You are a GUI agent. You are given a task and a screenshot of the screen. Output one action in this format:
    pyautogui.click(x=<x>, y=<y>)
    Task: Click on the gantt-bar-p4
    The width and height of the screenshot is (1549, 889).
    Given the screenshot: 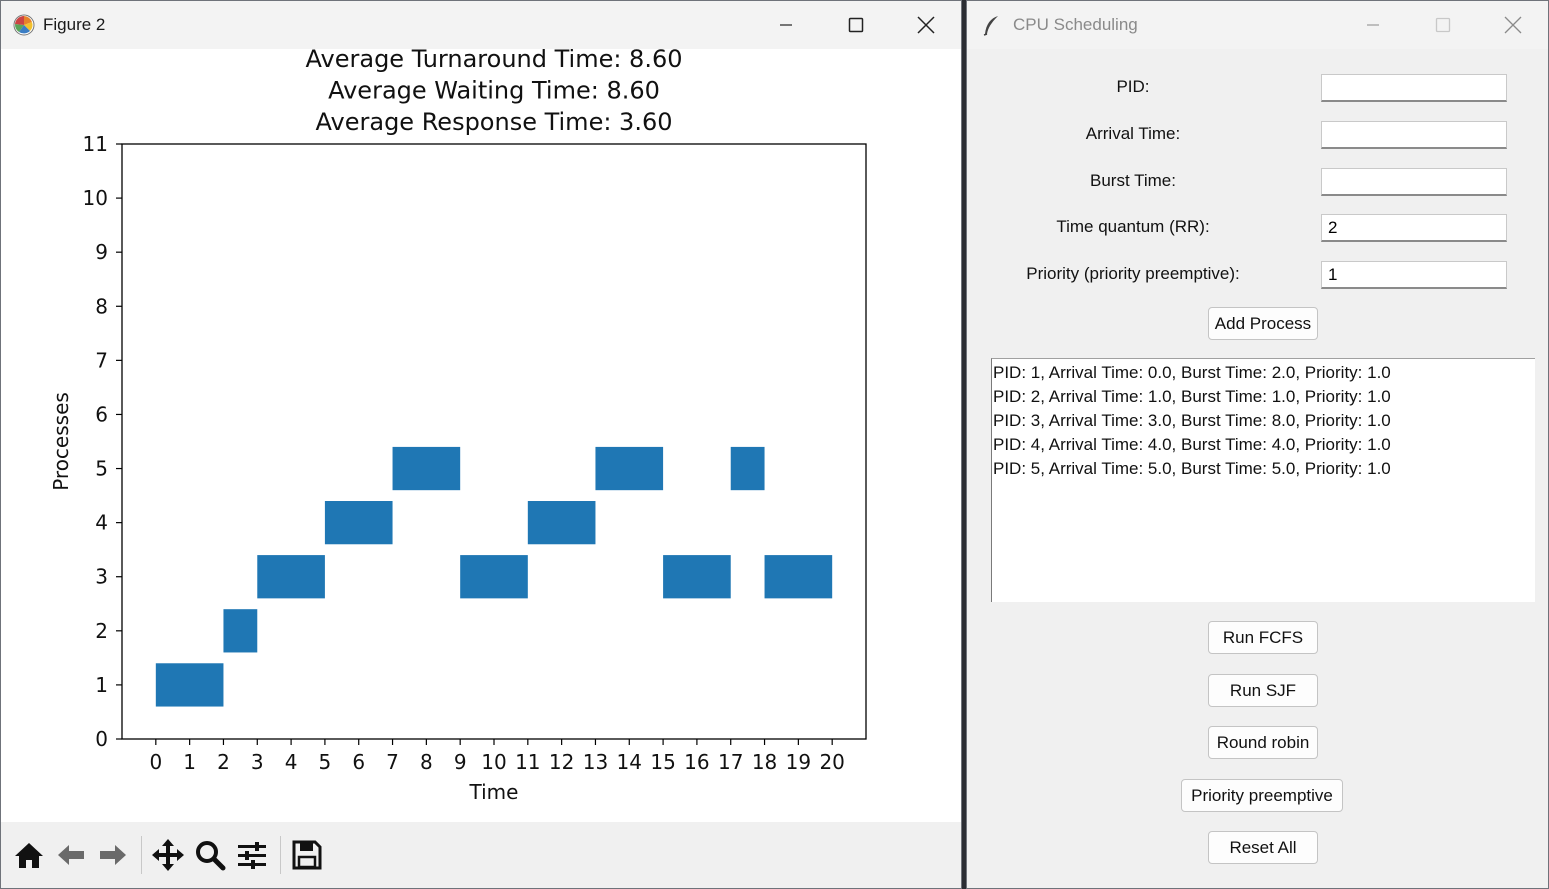 What is the action you would take?
    pyautogui.click(x=561, y=523)
    